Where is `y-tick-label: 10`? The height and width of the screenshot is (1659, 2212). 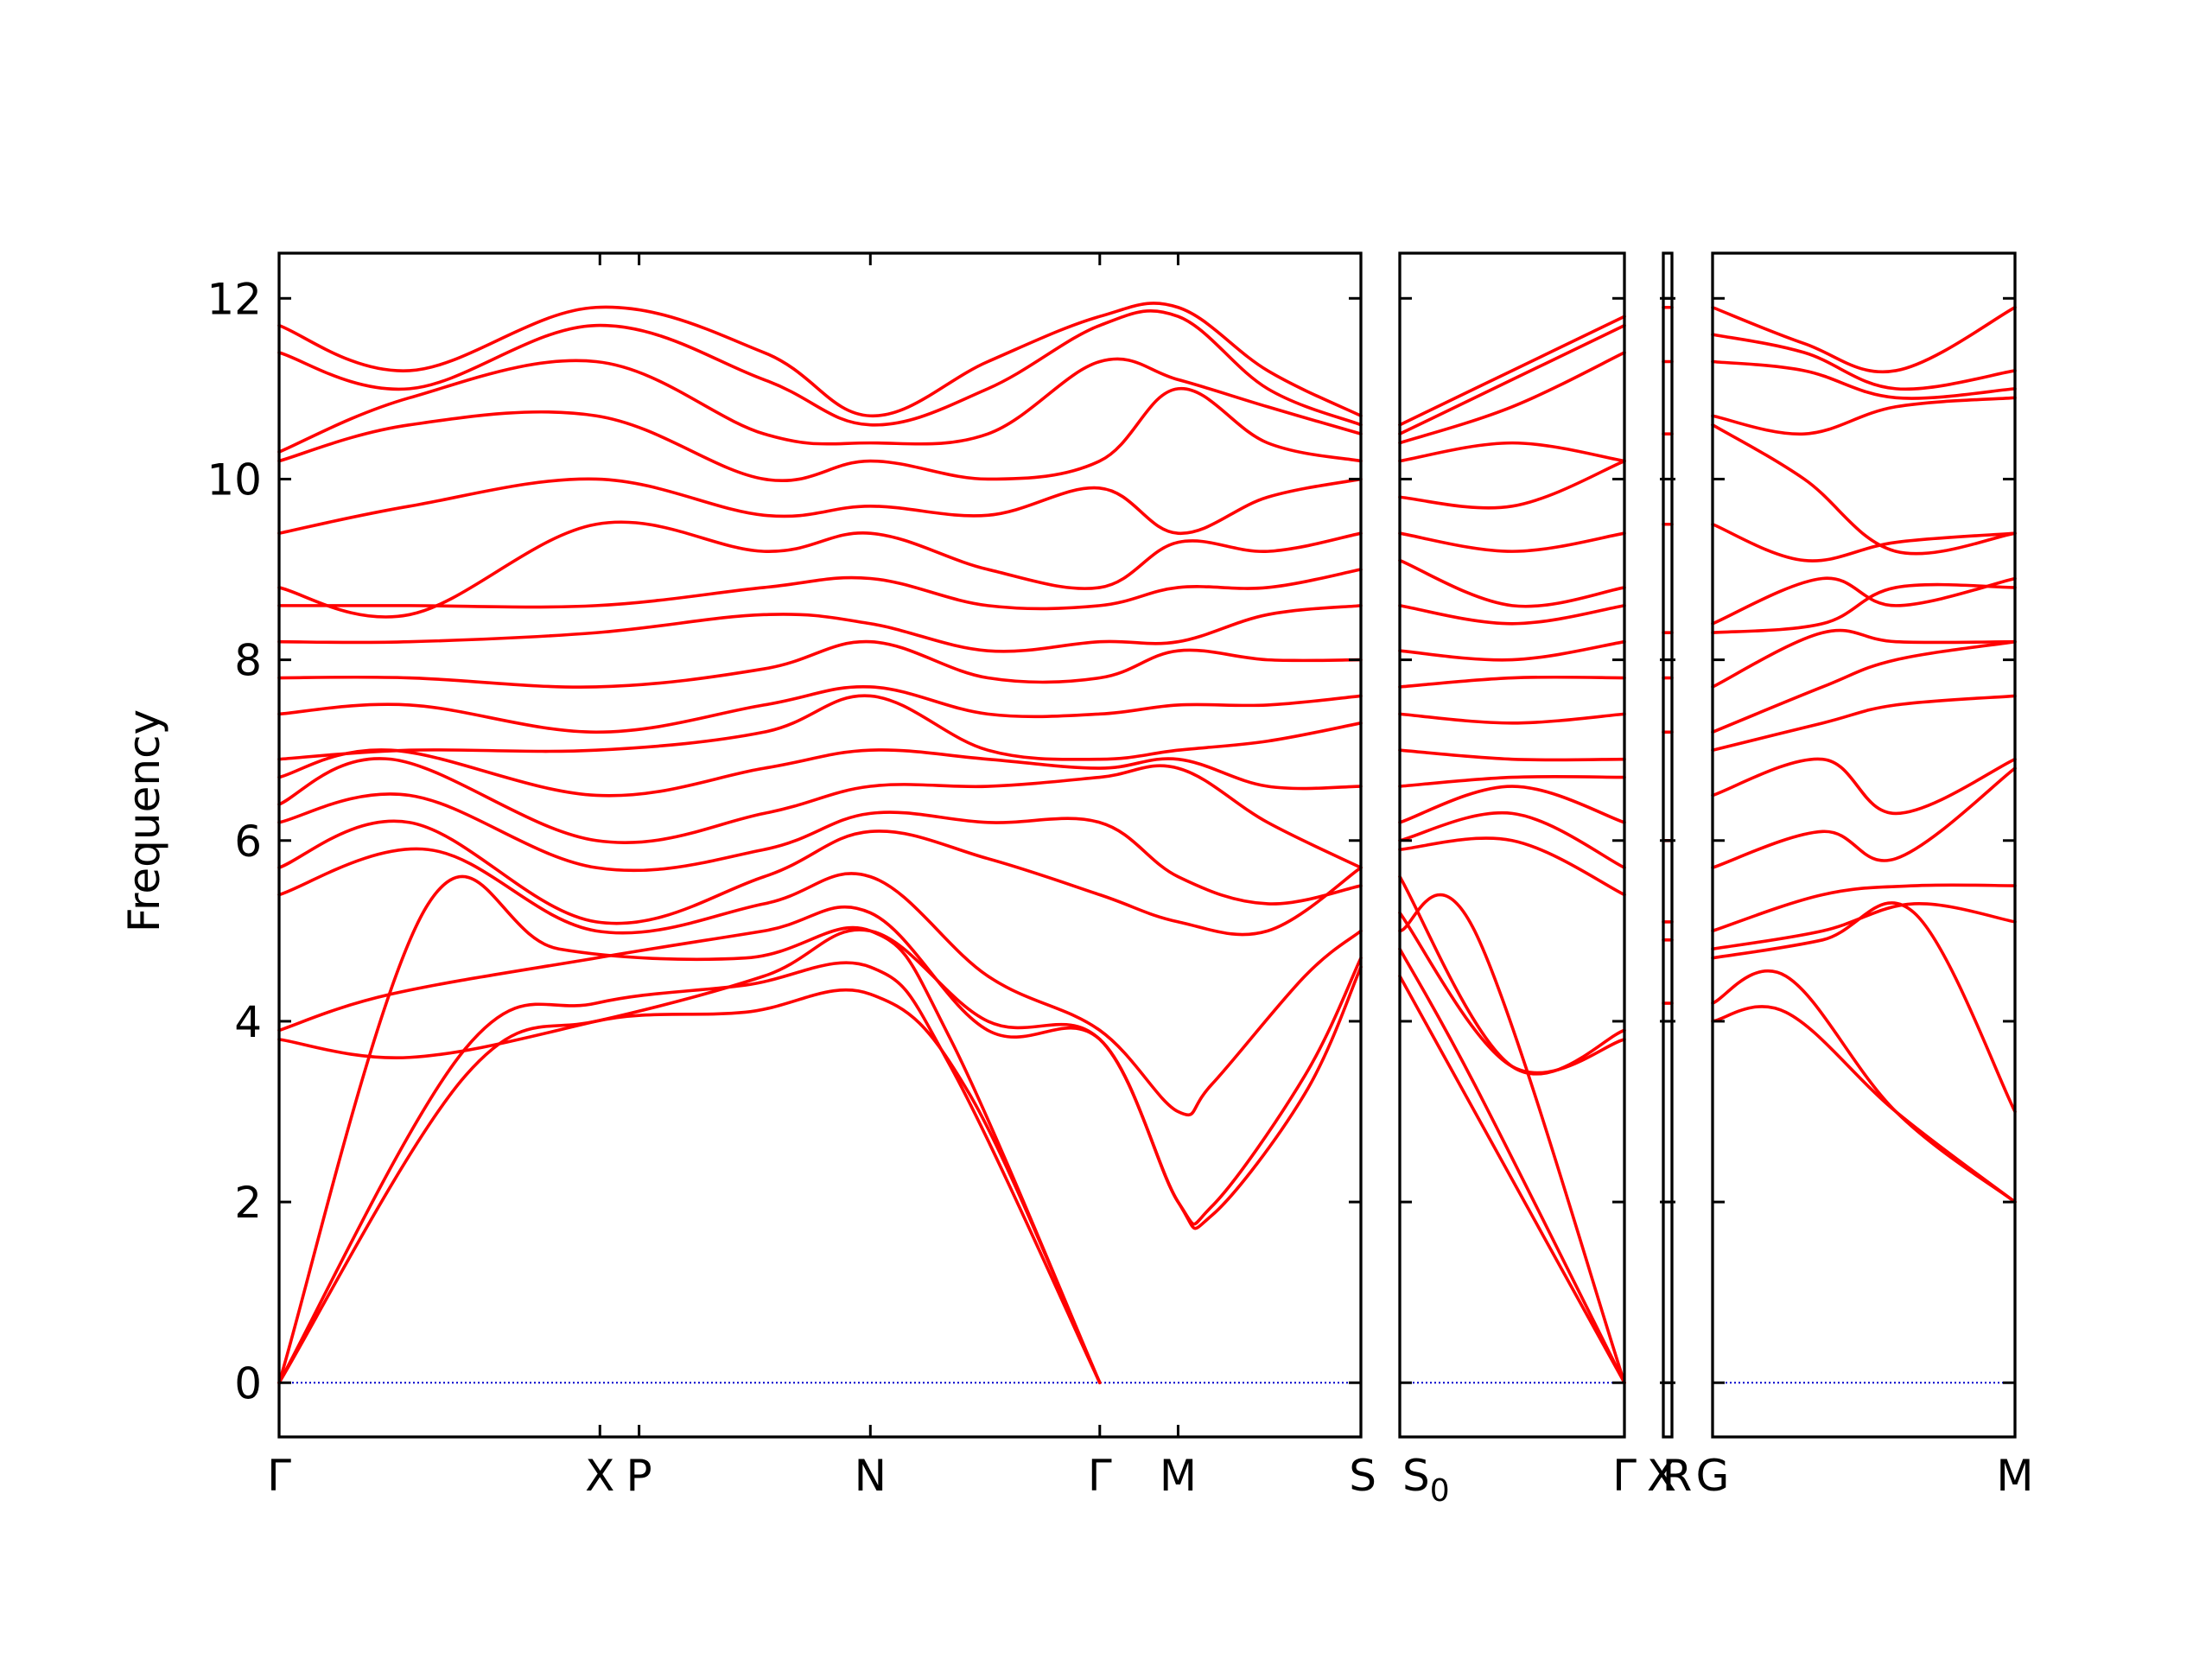 y-tick-label: 10 is located at coordinates (234, 479).